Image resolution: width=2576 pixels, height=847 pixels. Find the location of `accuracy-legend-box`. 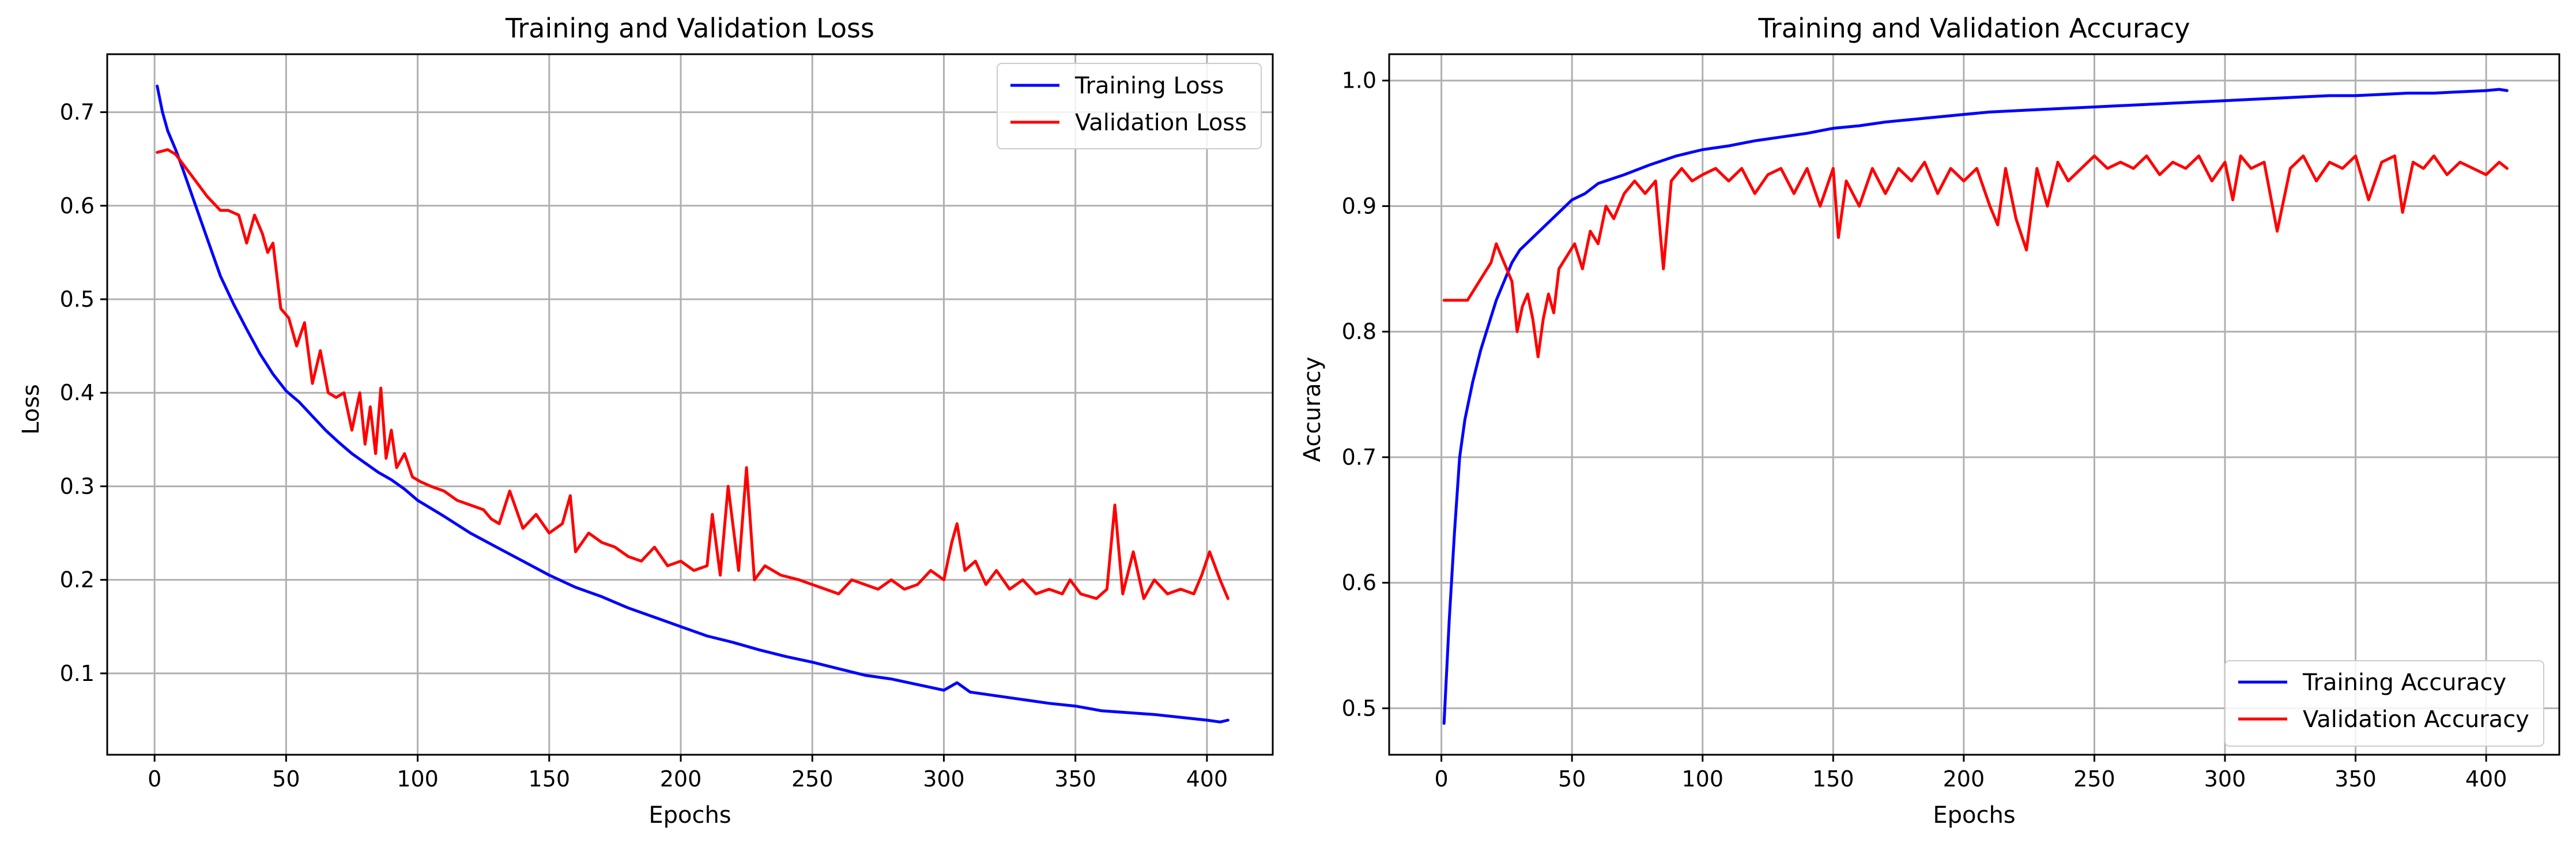

accuracy-legend-box is located at coordinates (2384, 703).